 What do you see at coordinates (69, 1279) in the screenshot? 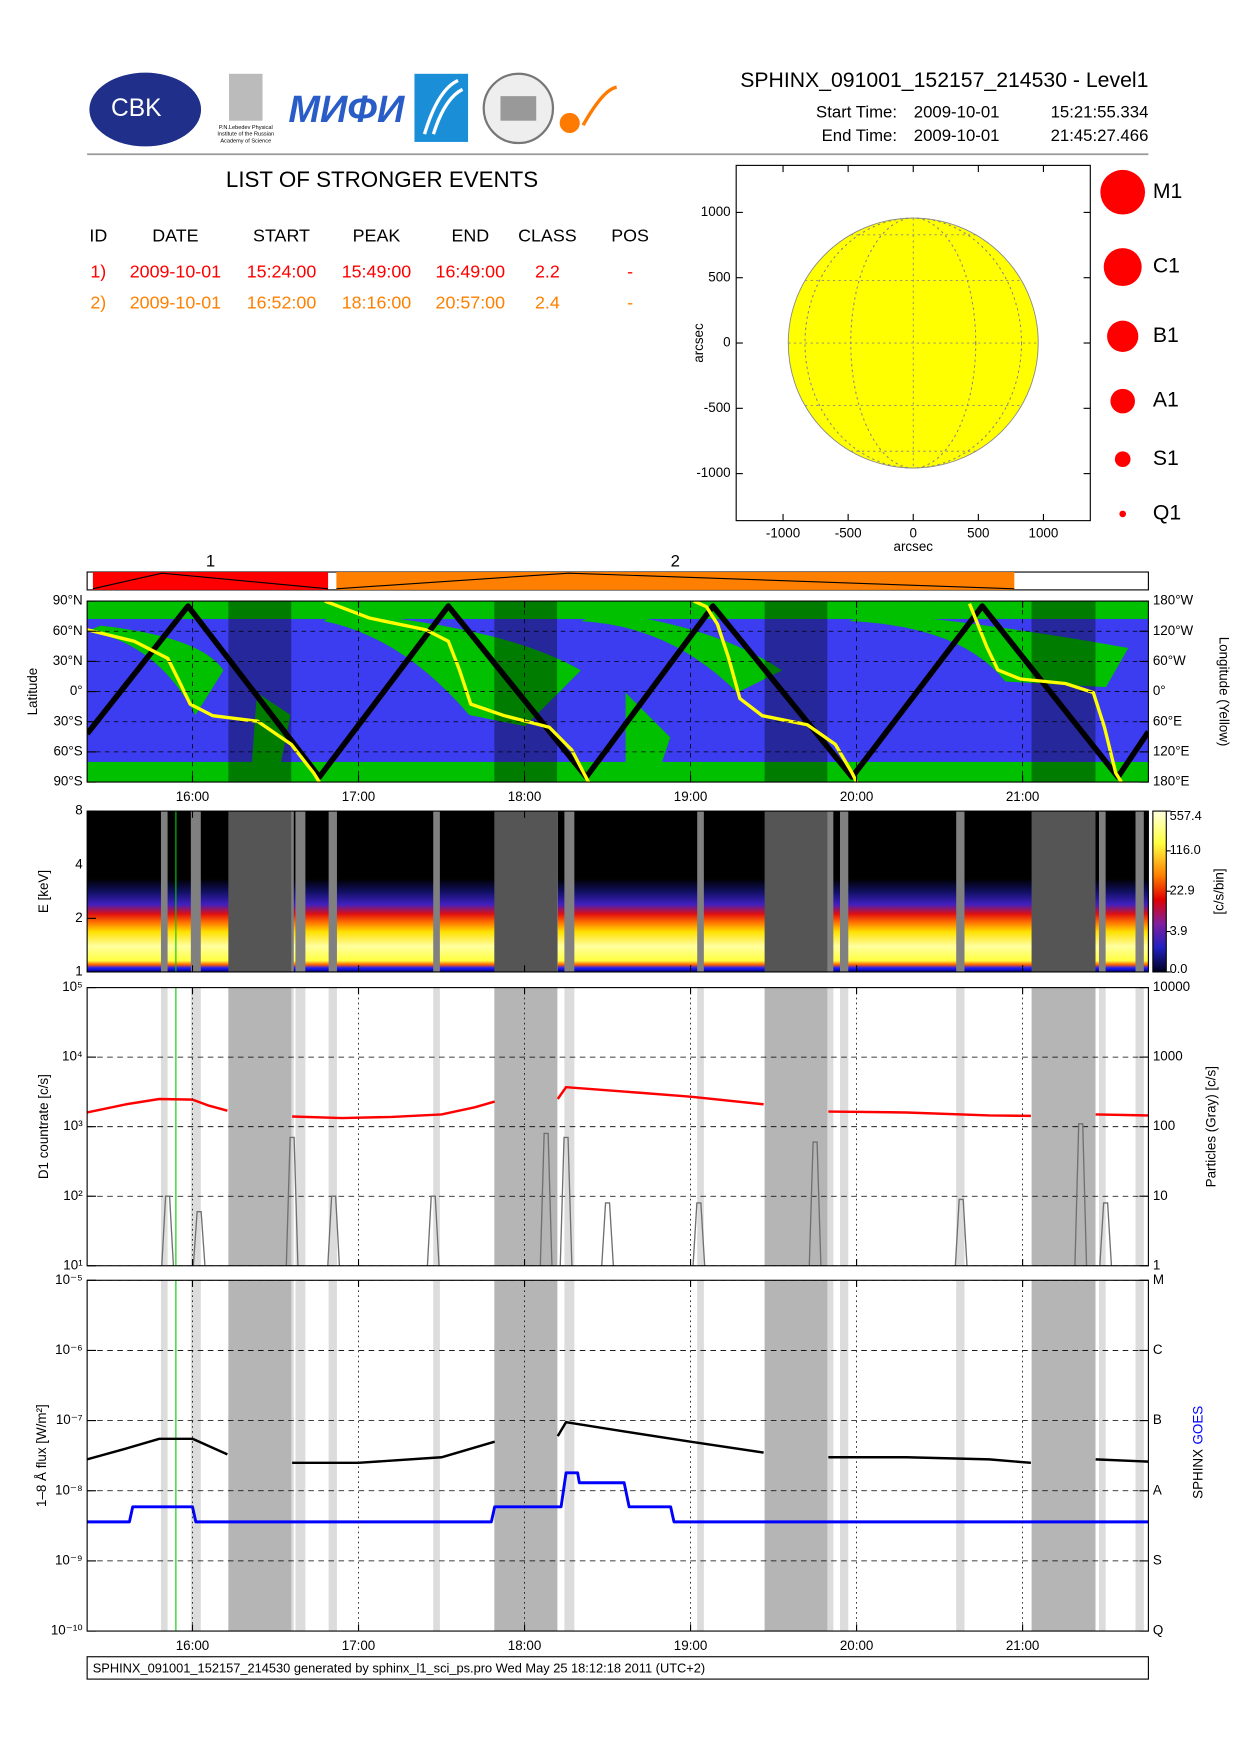
I see `y-tick-label: 10⁻⁵` at bounding box center [69, 1279].